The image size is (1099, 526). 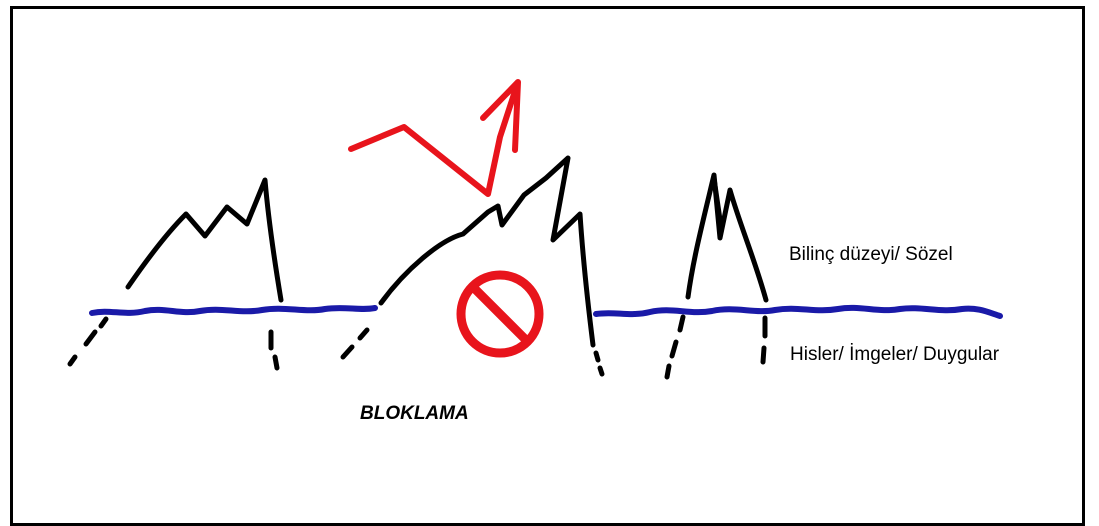 What do you see at coordinates (433, 141) in the screenshot?
I see `deflected-arrow-icon` at bounding box center [433, 141].